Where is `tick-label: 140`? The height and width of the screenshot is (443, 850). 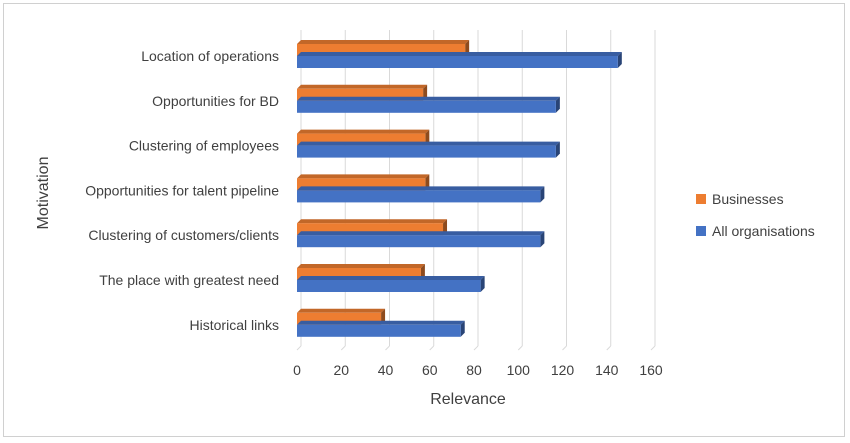
tick-label: 140 is located at coordinates (607, 370).